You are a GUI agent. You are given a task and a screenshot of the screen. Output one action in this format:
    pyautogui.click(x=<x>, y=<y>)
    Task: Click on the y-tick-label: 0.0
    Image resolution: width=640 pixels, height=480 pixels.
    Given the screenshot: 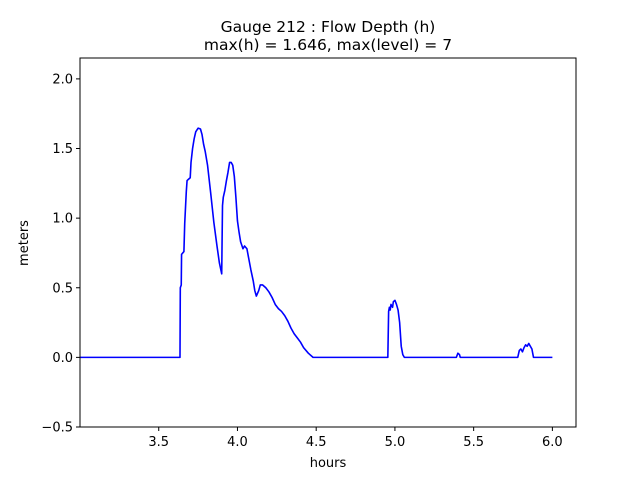 What is the action you would take?
    pyautogui.click(x=62, y=358)
    